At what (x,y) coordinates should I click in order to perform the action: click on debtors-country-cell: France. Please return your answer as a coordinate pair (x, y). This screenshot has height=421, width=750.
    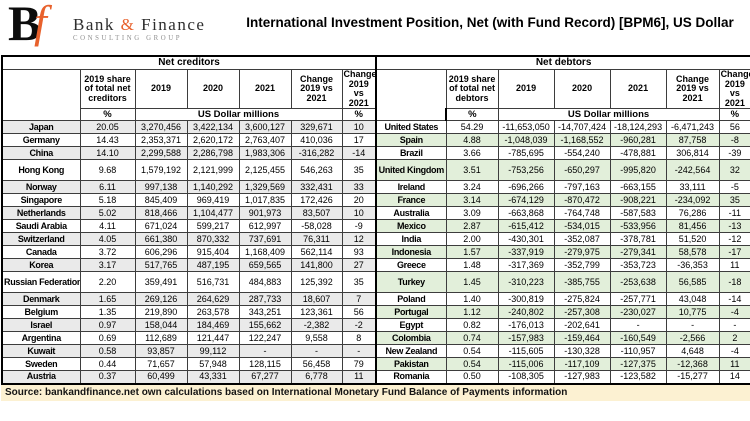
    Looking at the image, I should click on (411, 200).